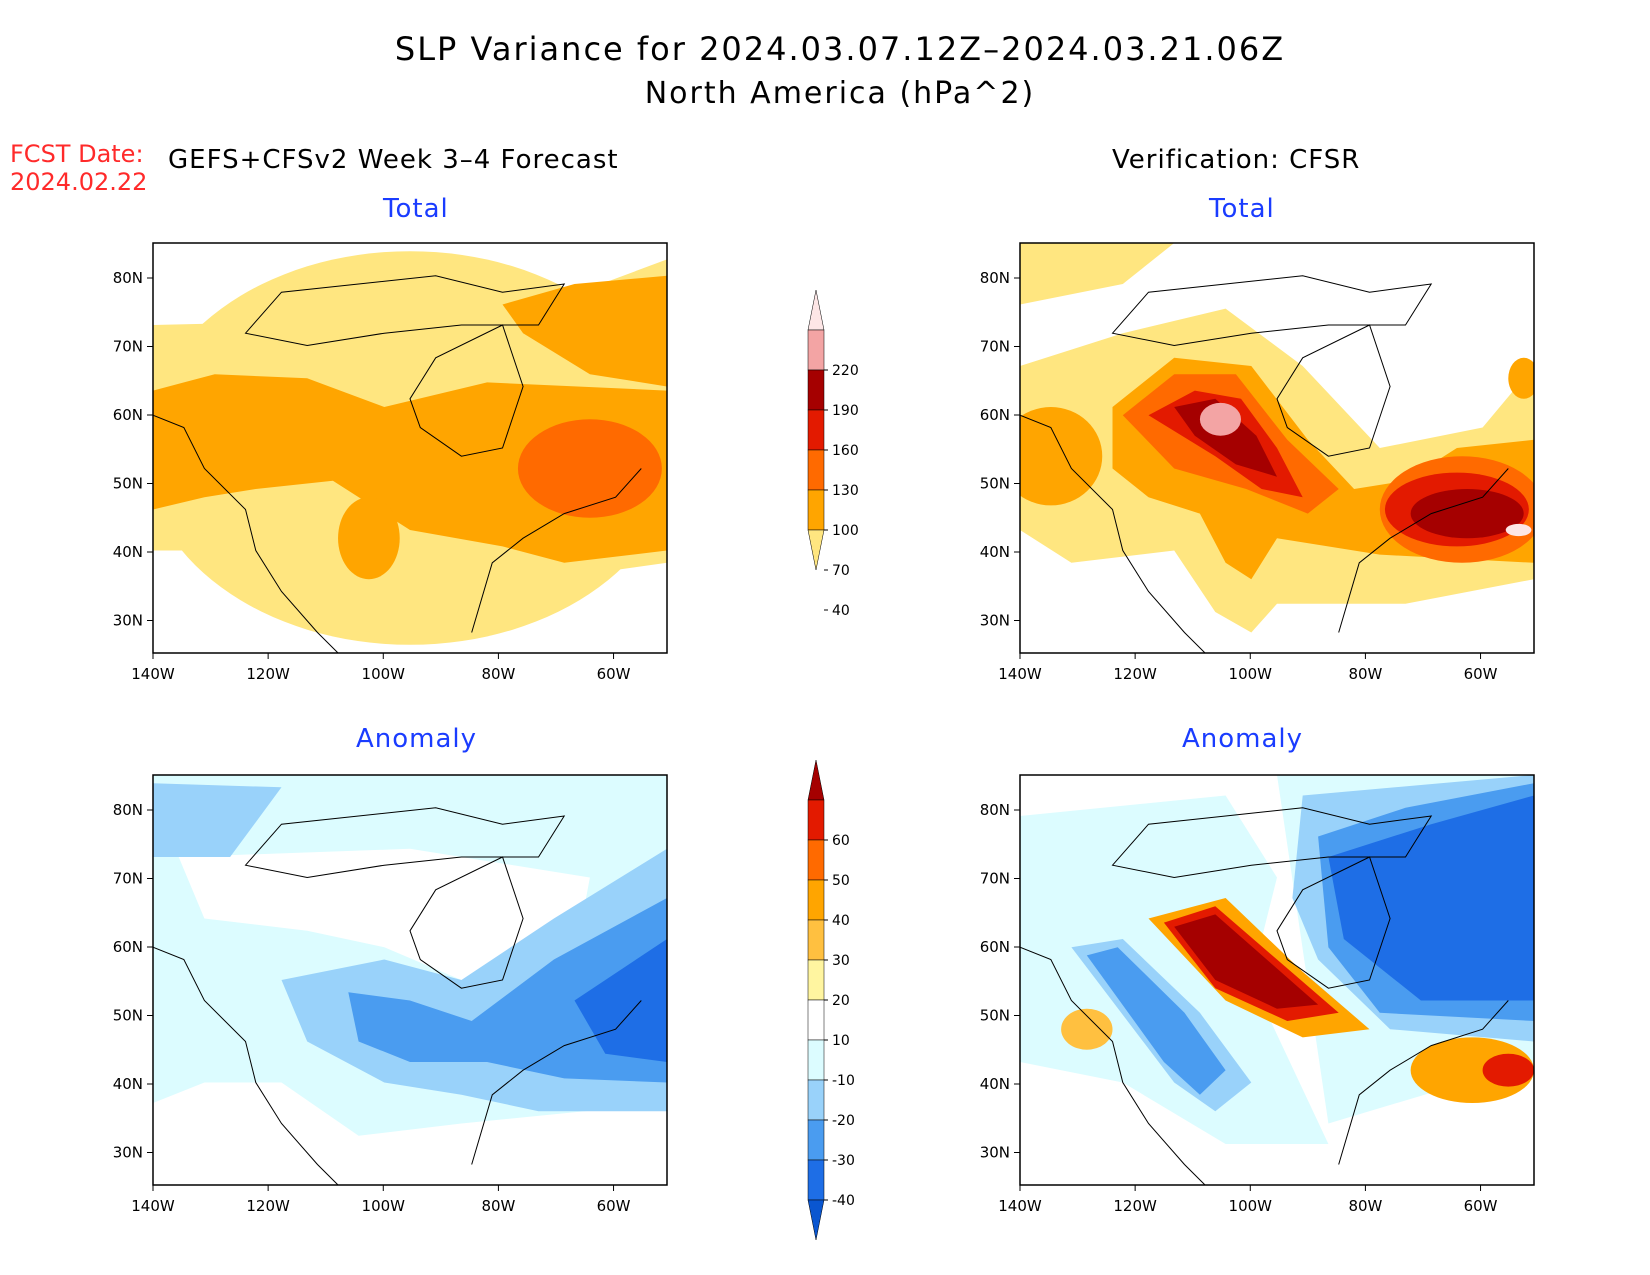  What do you see at coordinates (1020, 1206) in the screenshot?
I see `verification-anomaly-lon-label: 140W` at bounding box center [1020, 1206].